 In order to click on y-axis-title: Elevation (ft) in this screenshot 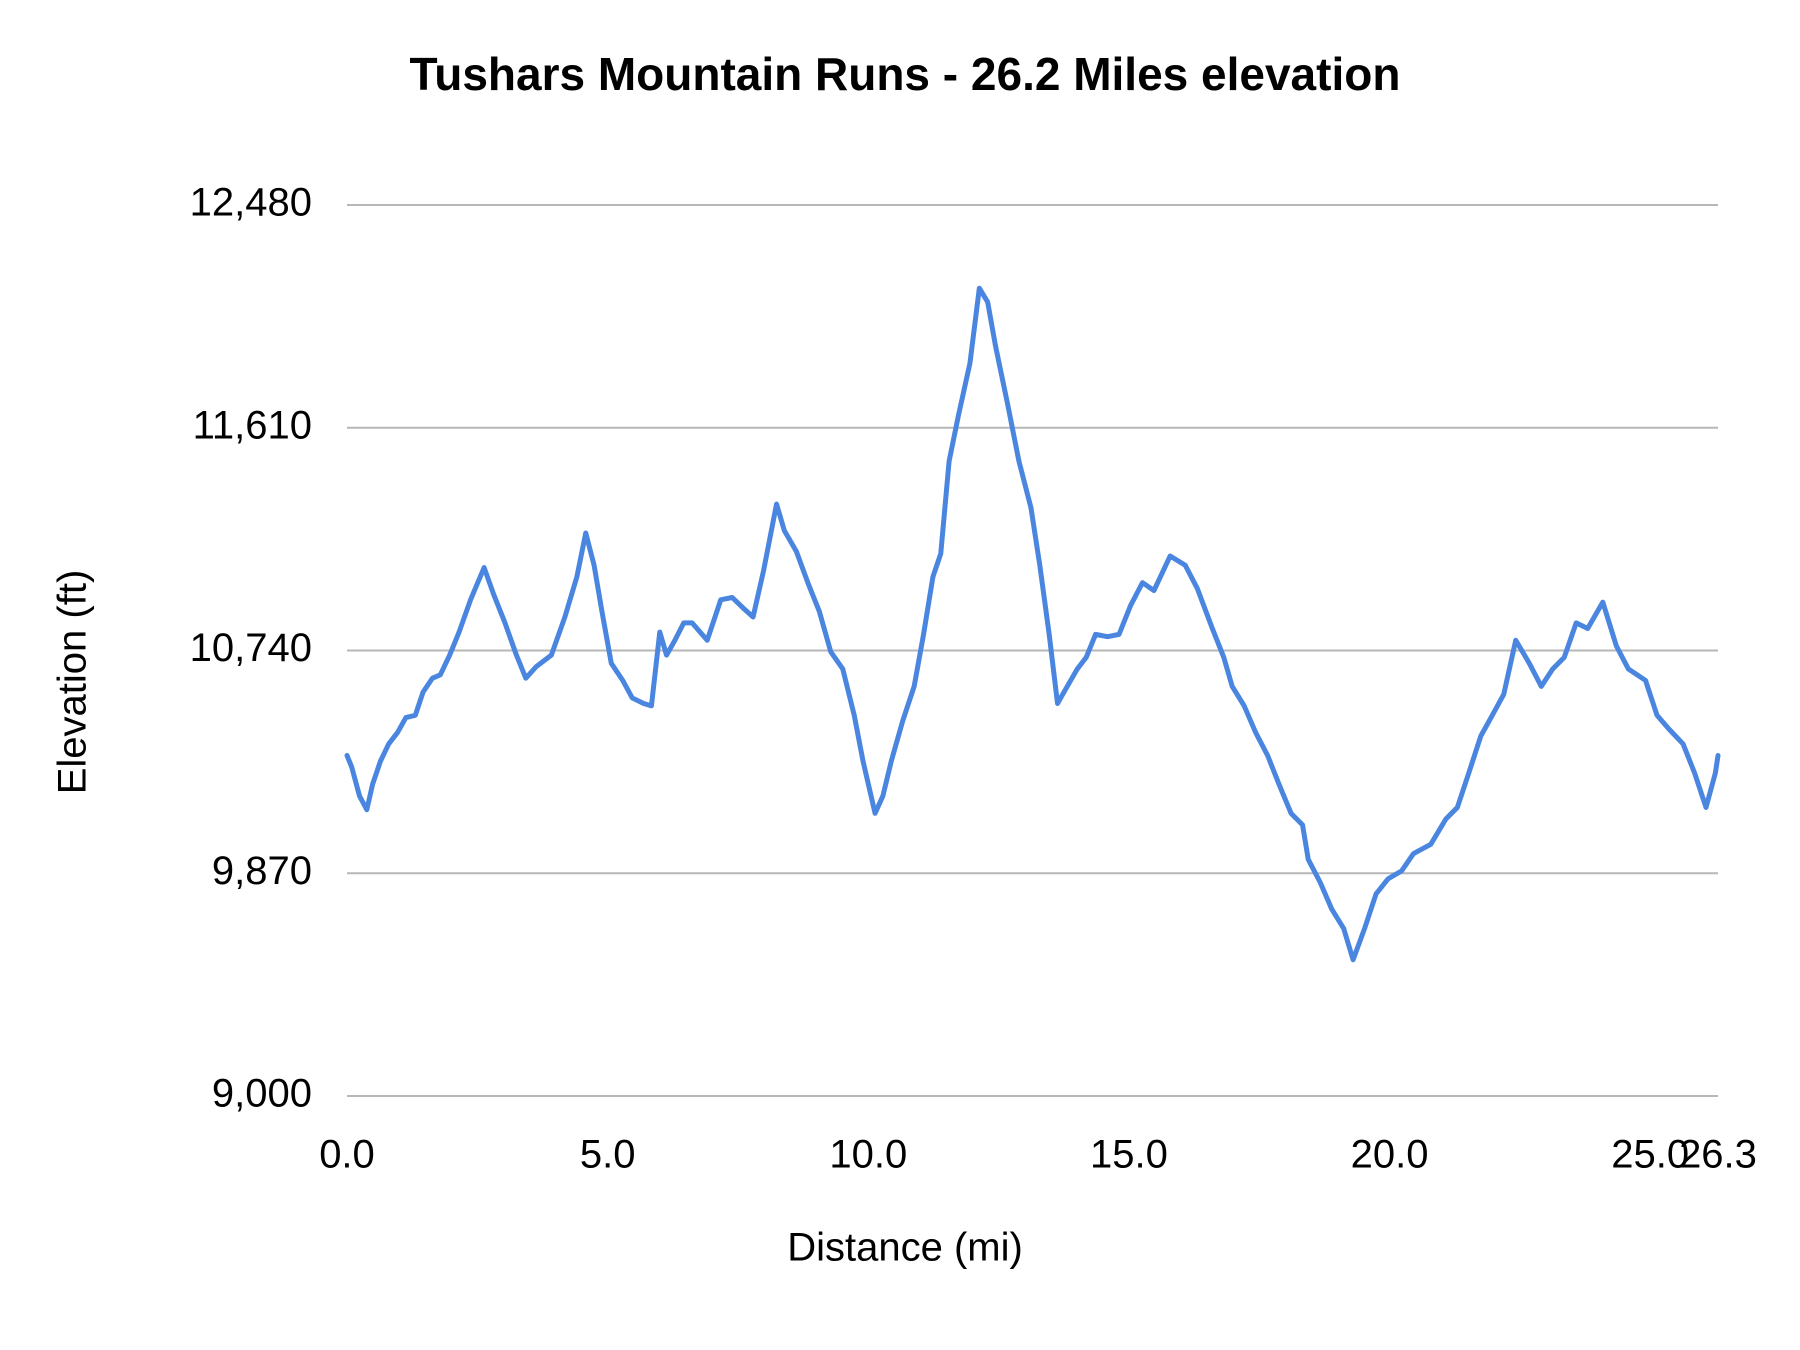, I will do `click(73, 682)`.